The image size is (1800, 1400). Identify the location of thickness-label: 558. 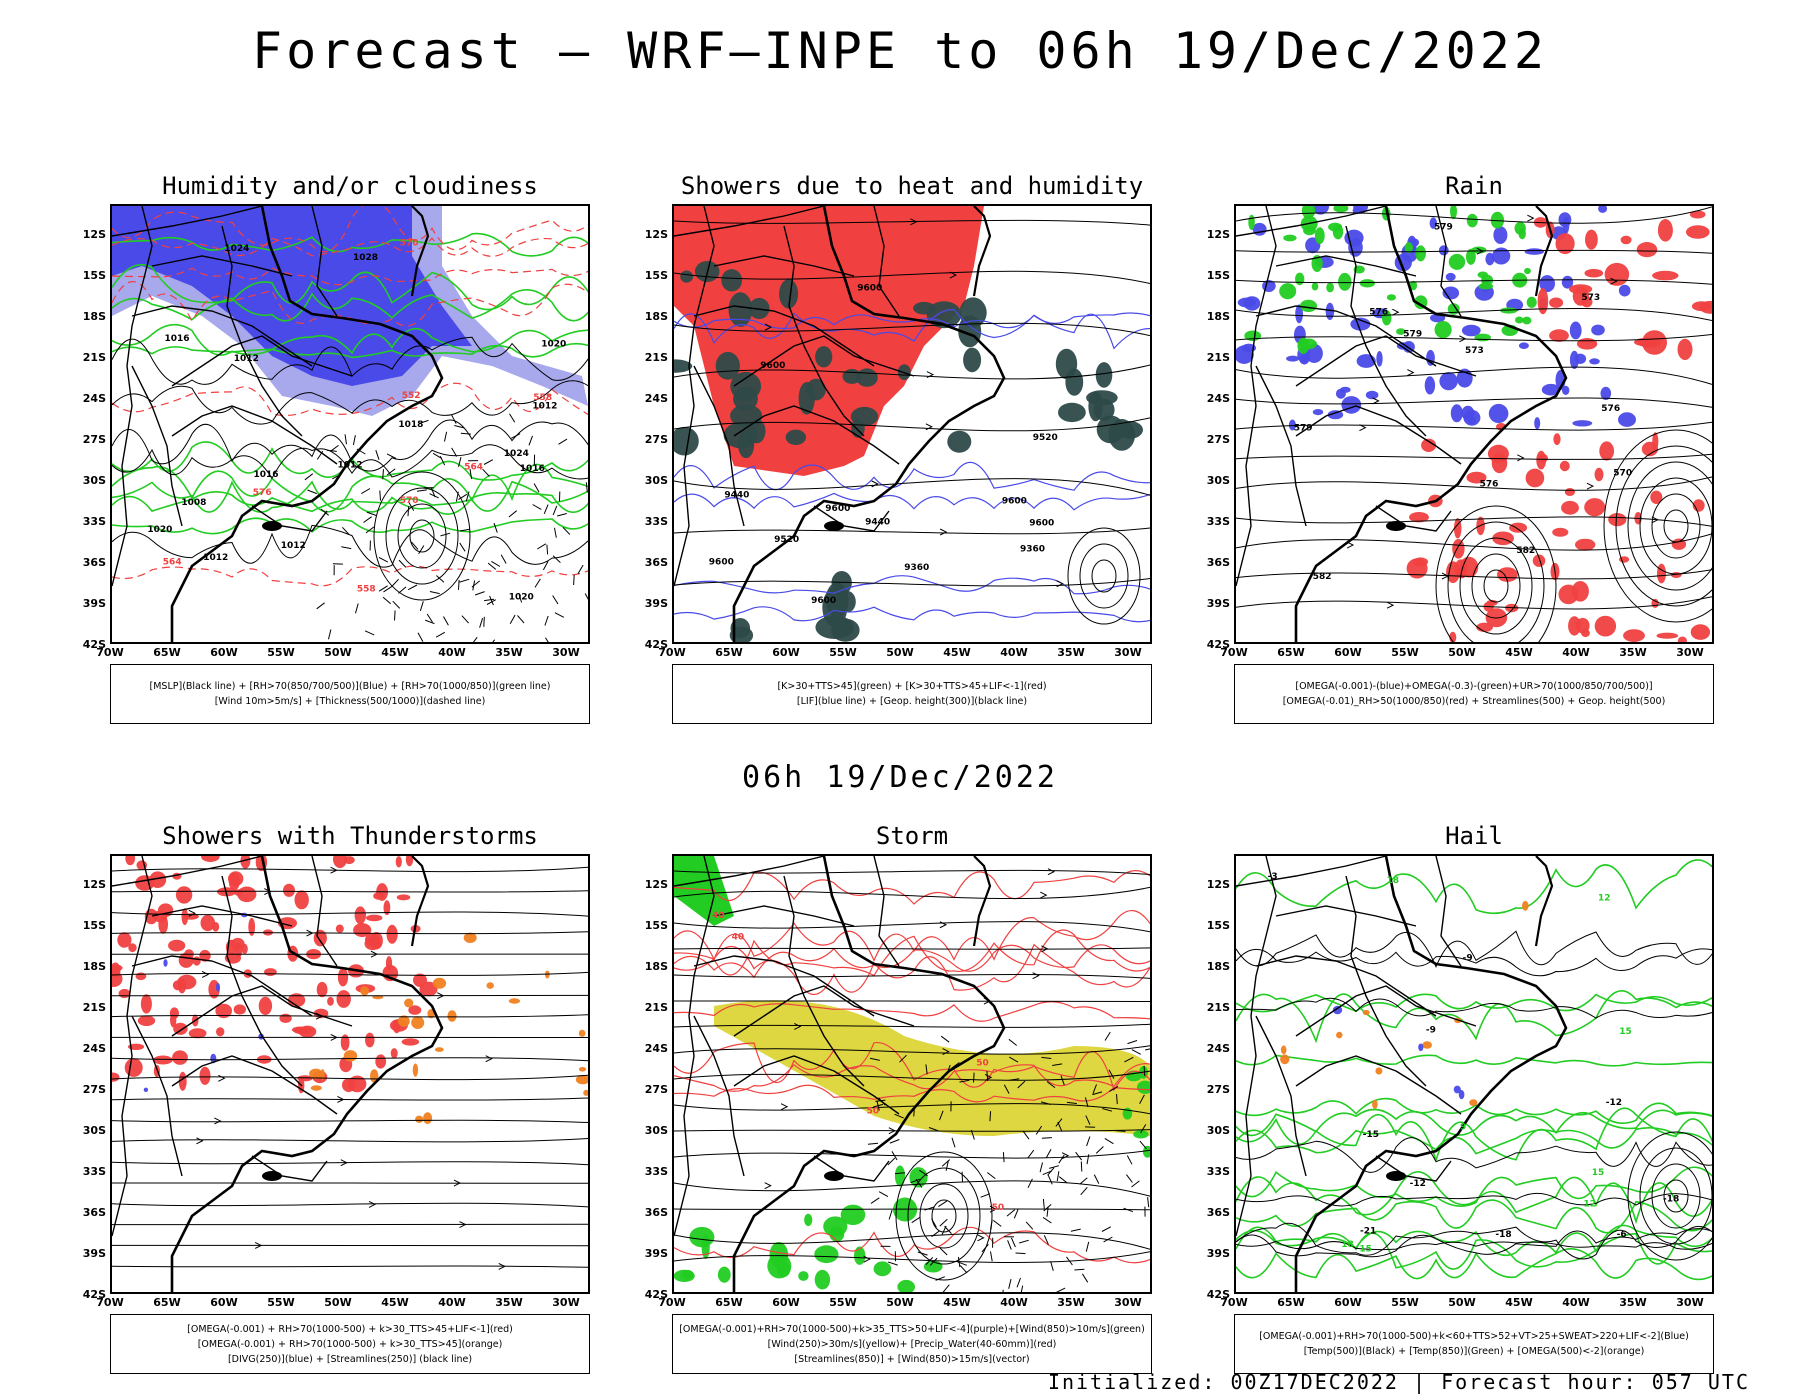
(542, 398).